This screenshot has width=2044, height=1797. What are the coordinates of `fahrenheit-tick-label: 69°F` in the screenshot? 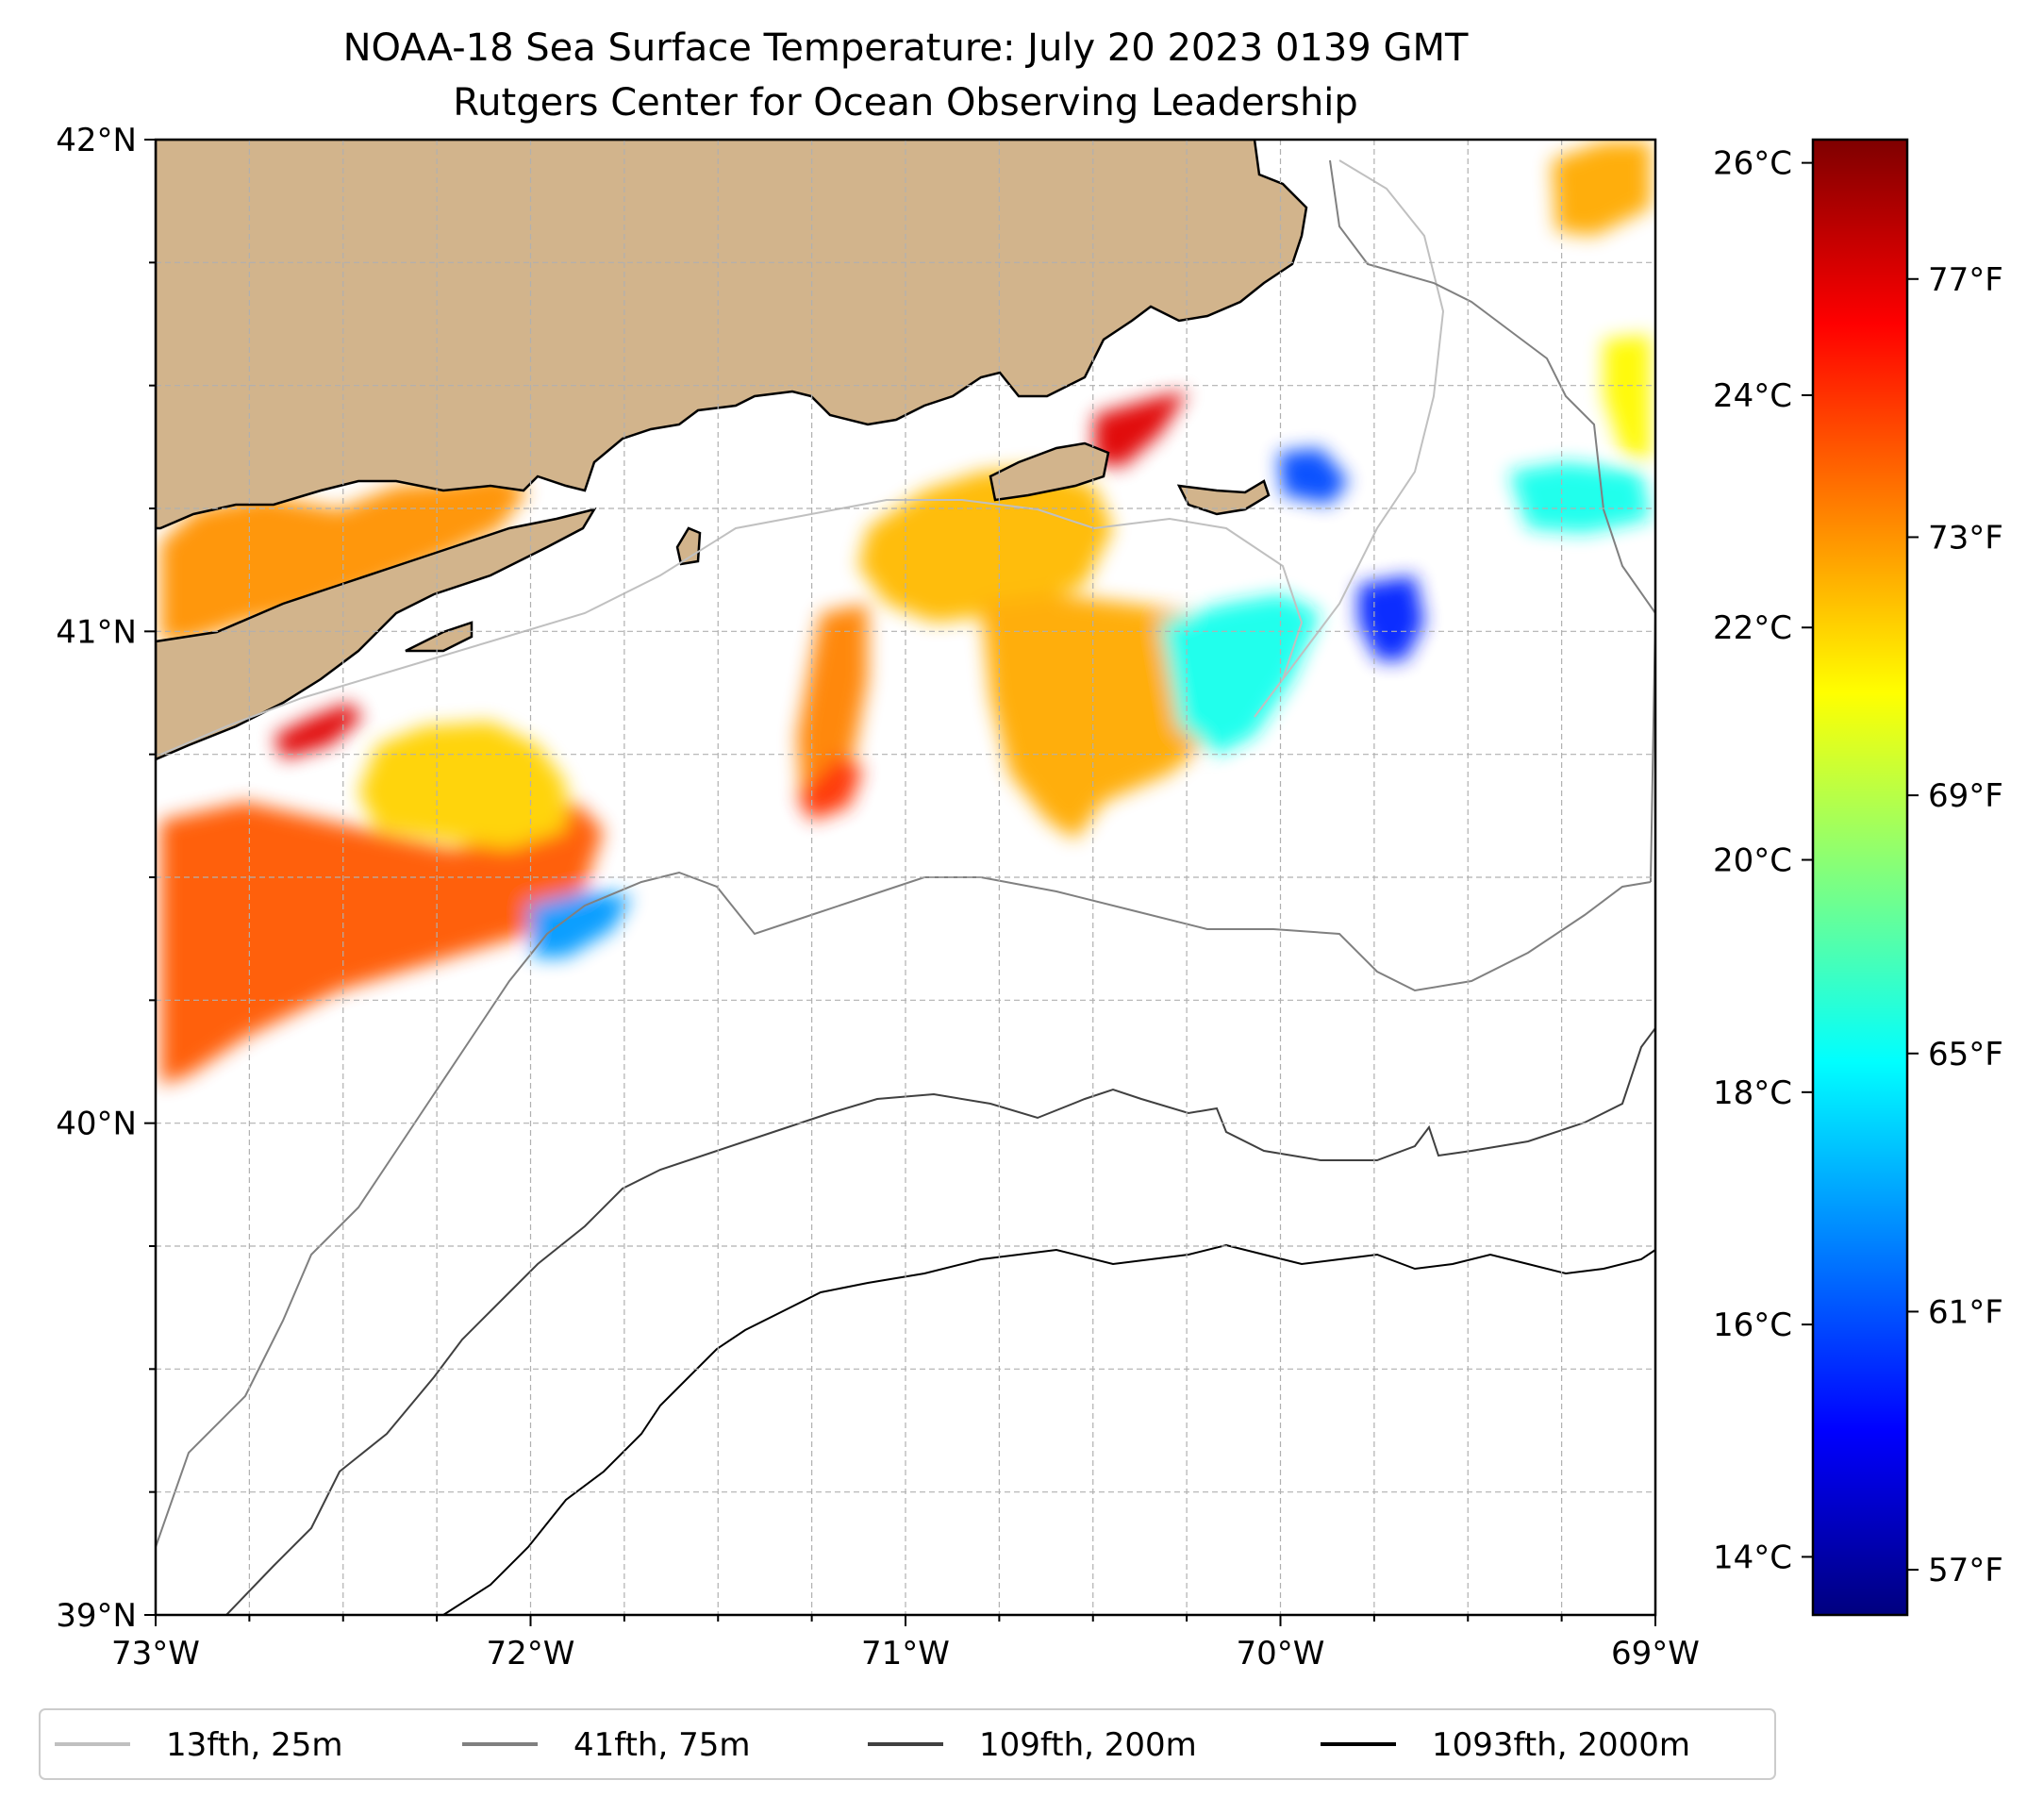 It's located at (1965, 796).